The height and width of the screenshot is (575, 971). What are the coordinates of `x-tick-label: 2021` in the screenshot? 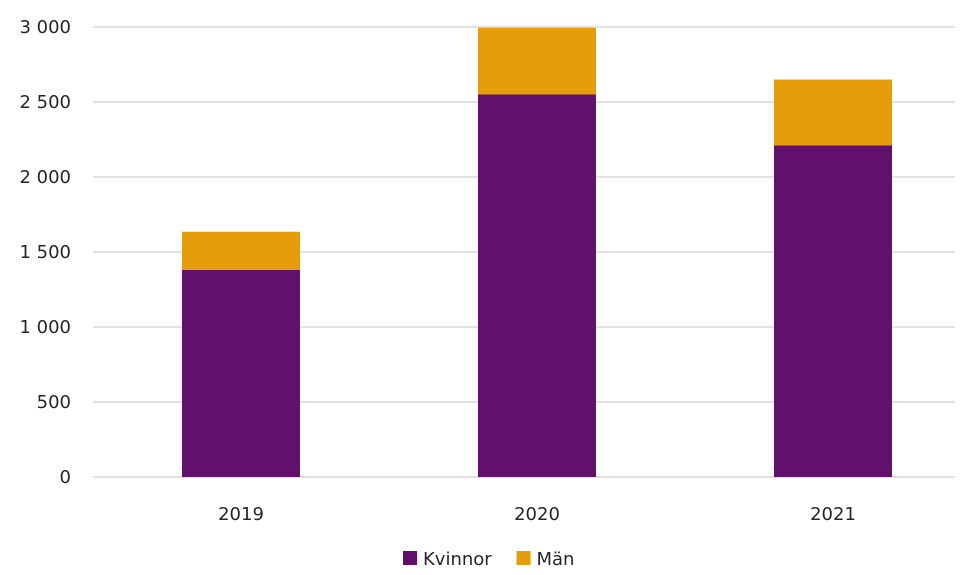 It's located at (833, 514).